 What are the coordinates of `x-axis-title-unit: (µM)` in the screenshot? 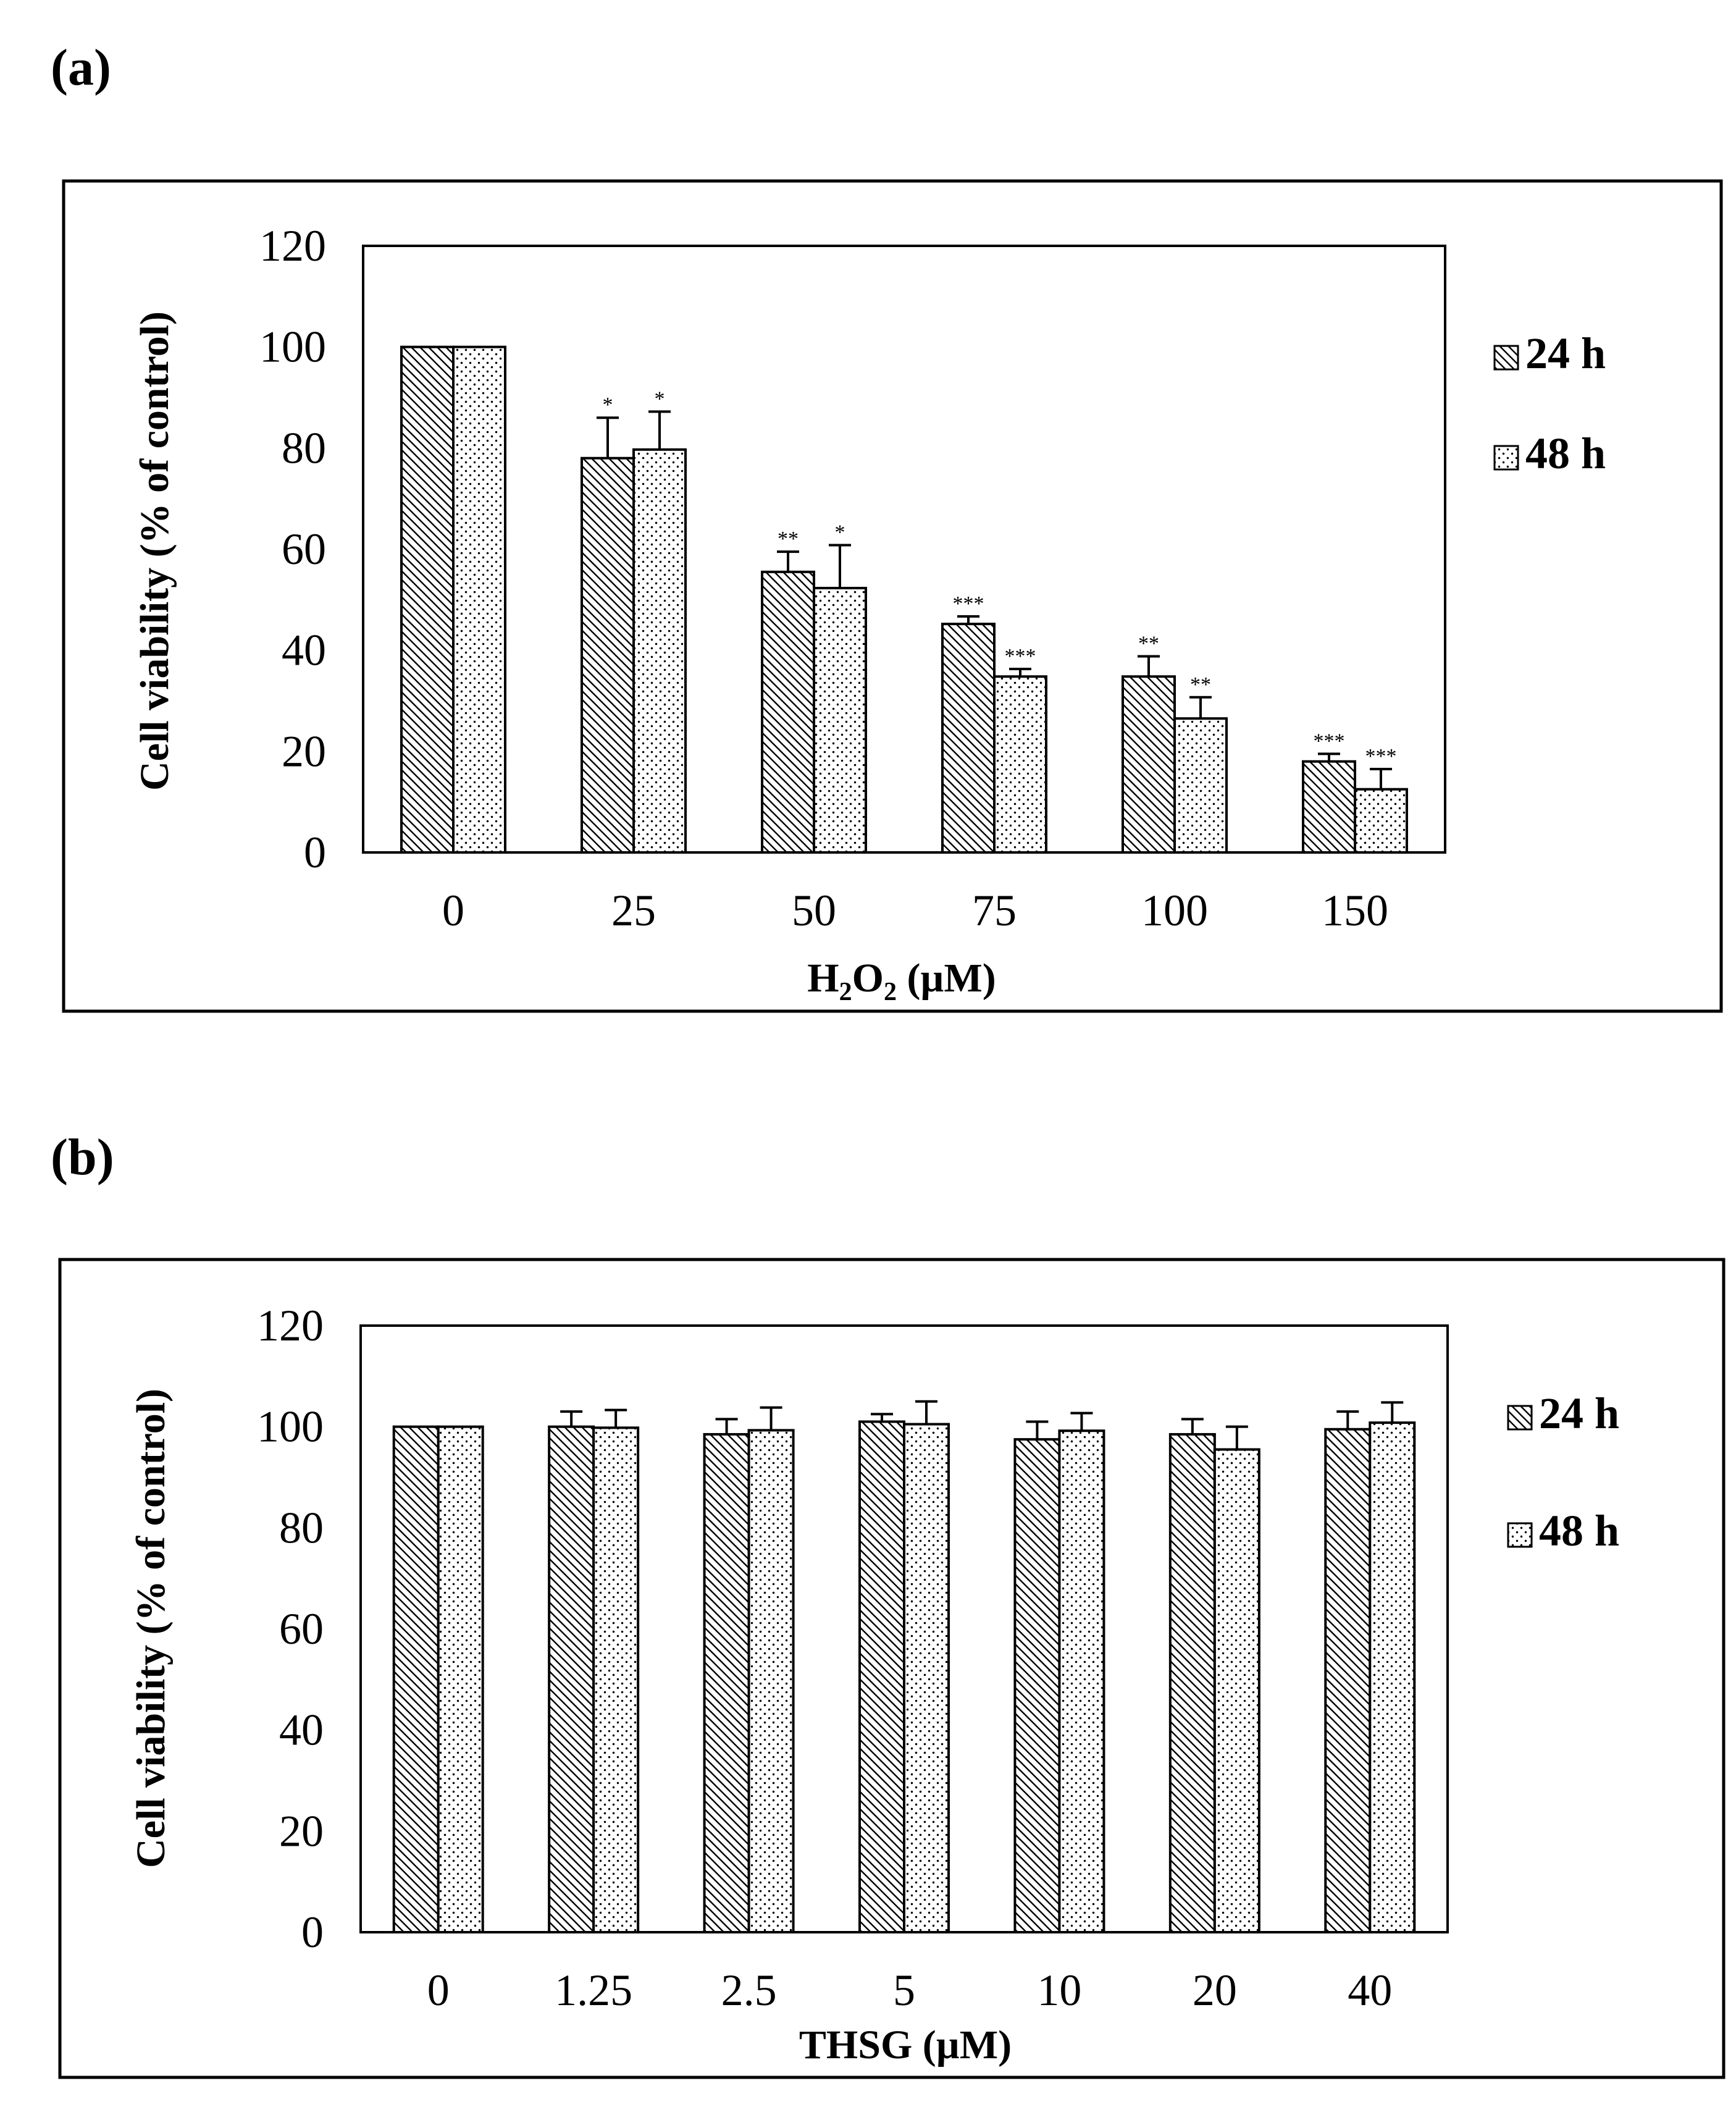 It's located at (947, 978).